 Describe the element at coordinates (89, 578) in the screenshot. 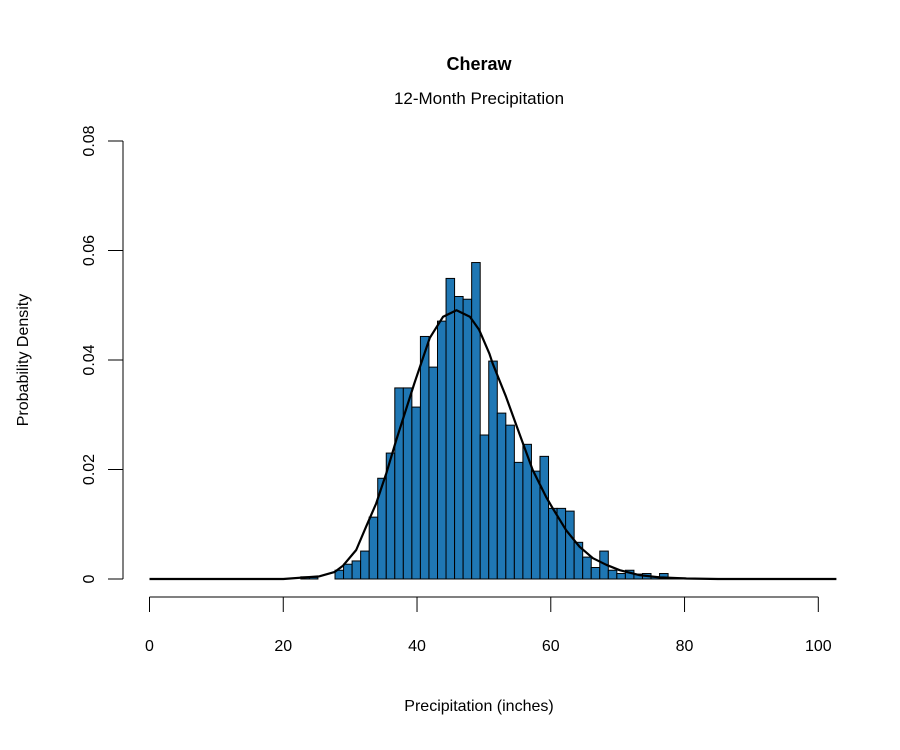

I see `y-tick-label: 0` at that location.